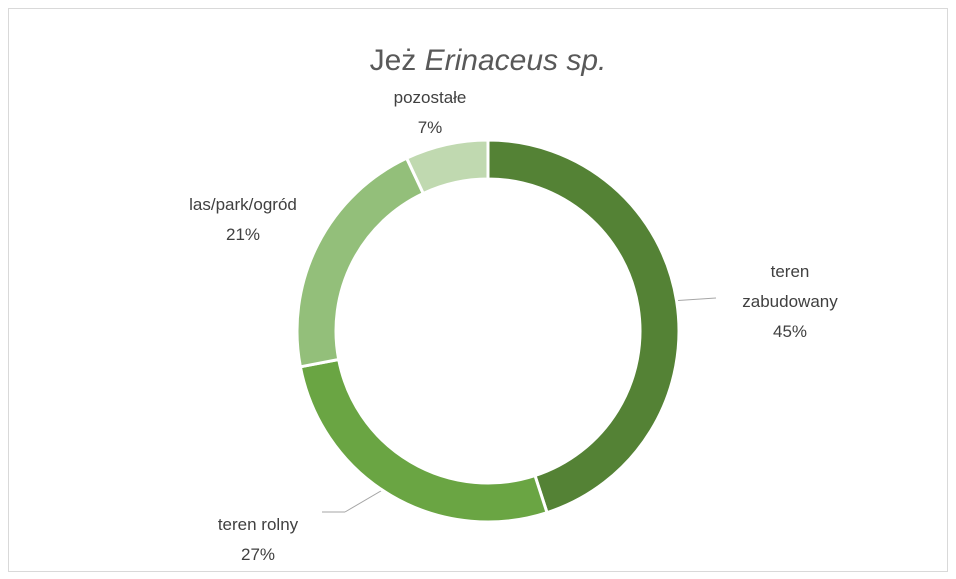 The width and height of the screenshot is (956, 579). Describe the element at coordinates (430, 113) in the screenshot. I see `data-label: pozostałe 7%` at that location.